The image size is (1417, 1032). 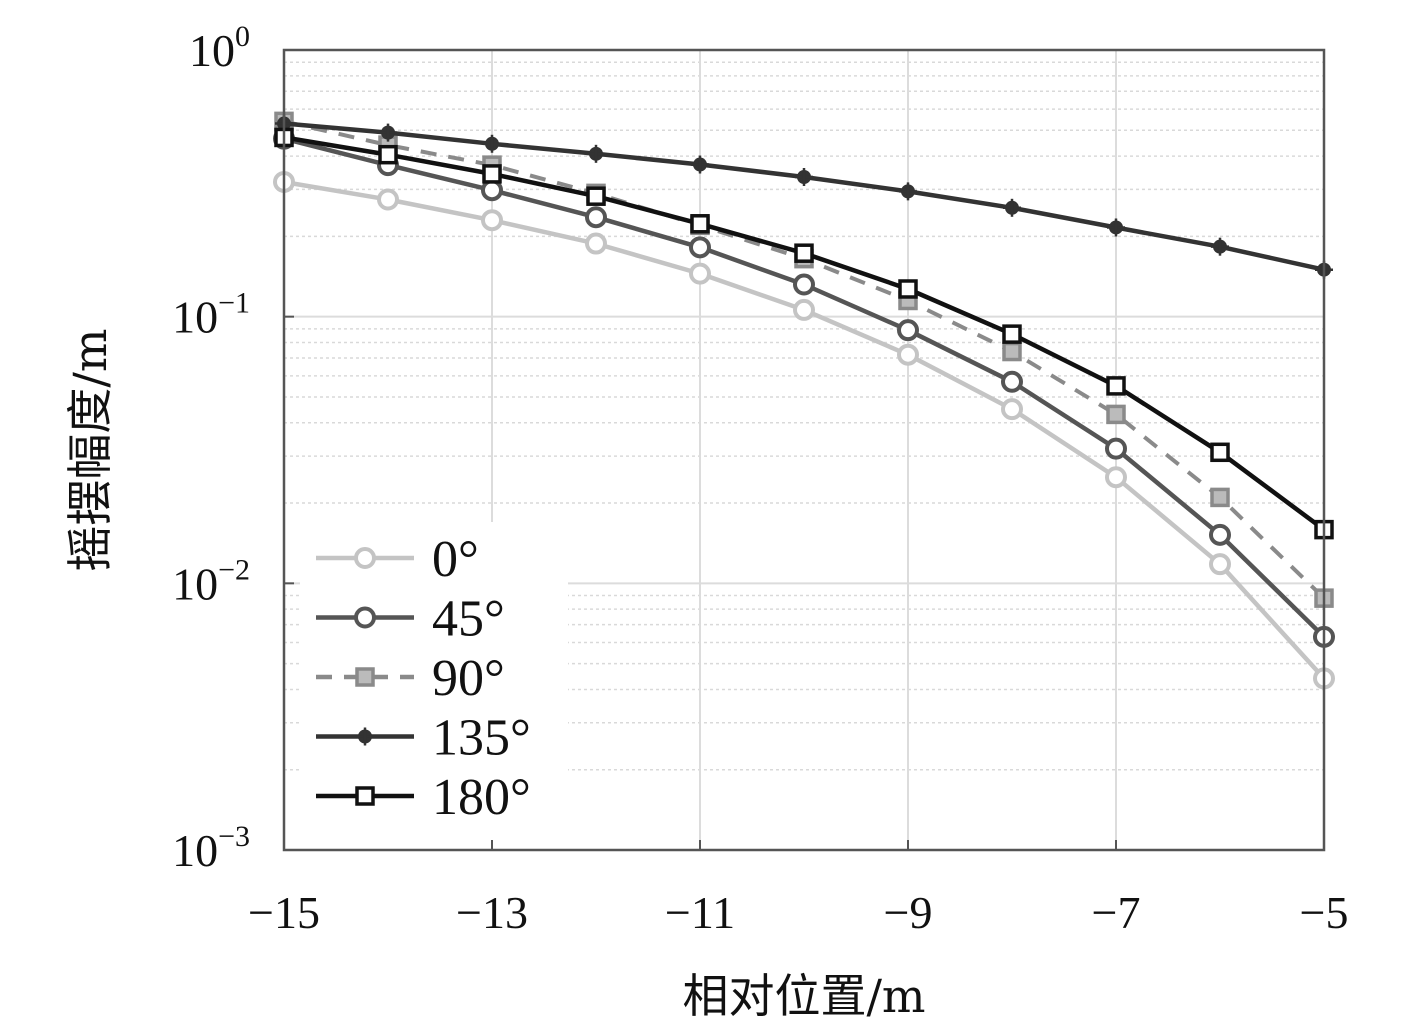 What do you see at coordinates (423, 738) in the screenshot?
I see `legend-item: 135°` at bounding box center [423, 738].